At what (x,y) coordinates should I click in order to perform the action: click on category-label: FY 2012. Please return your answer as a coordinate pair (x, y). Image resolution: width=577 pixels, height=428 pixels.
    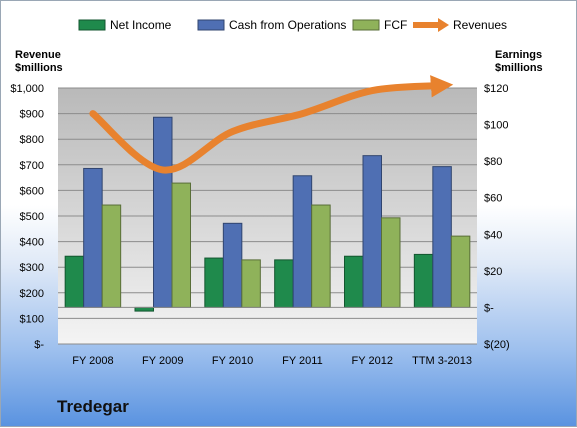
    Looking at the image, I should click on (372, 361).